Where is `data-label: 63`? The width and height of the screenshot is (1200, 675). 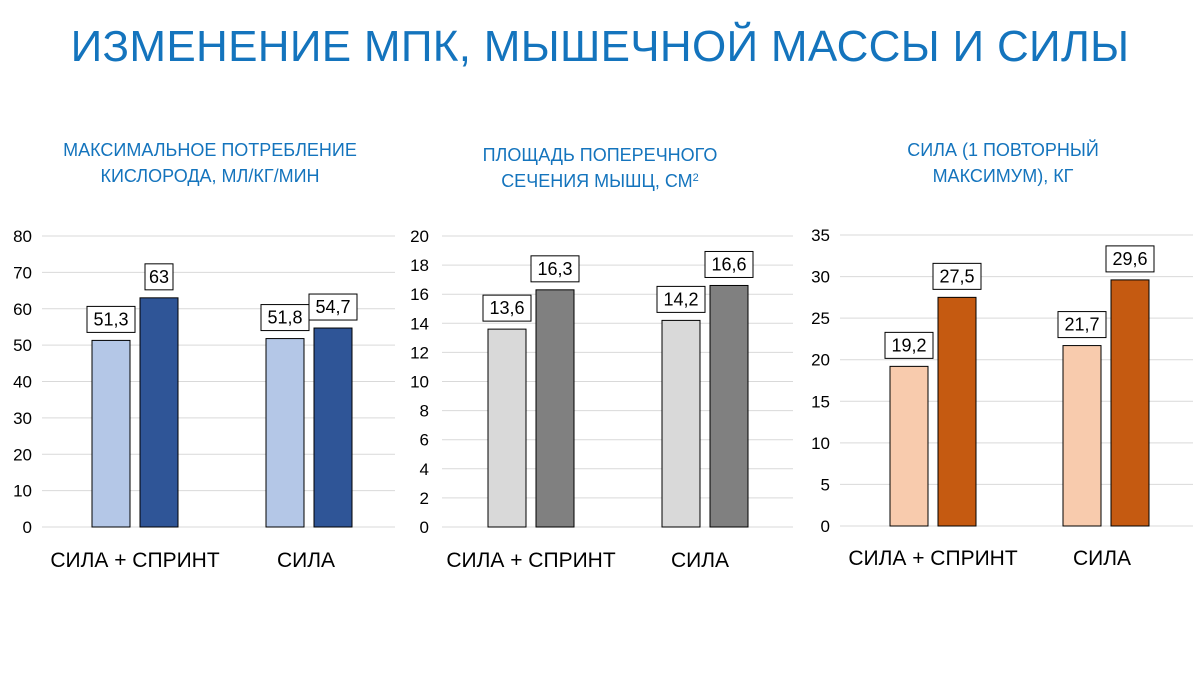
data-label: 63 is located at coordinates (159, 277).